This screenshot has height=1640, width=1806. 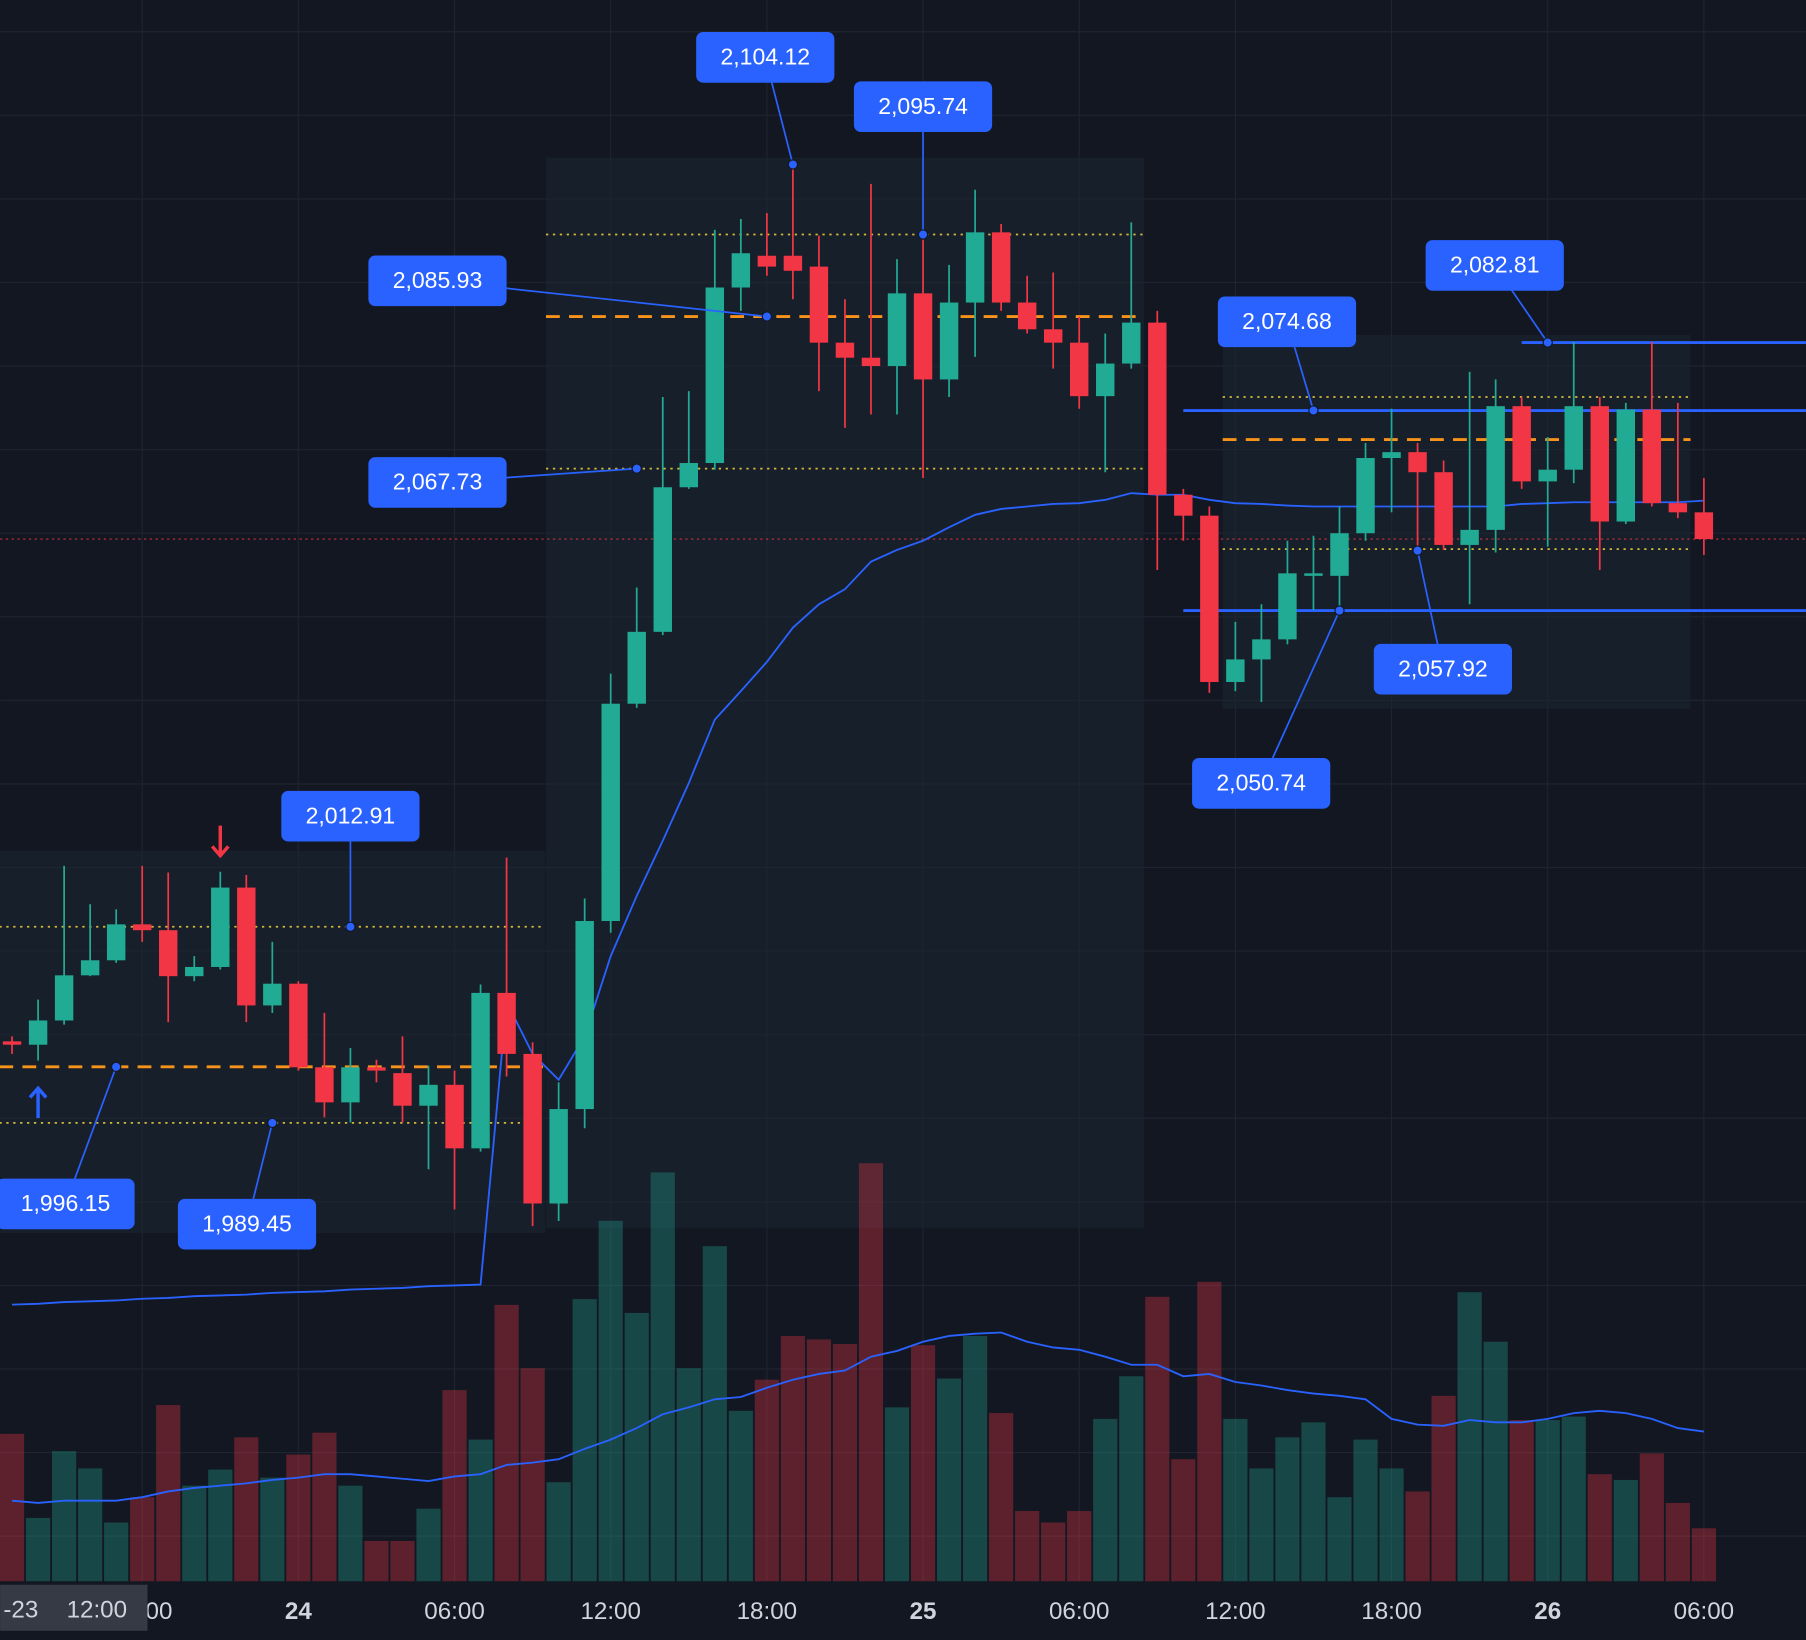 I want to click on annotation-label: 2,057.92, so click(x=1443, y=668).